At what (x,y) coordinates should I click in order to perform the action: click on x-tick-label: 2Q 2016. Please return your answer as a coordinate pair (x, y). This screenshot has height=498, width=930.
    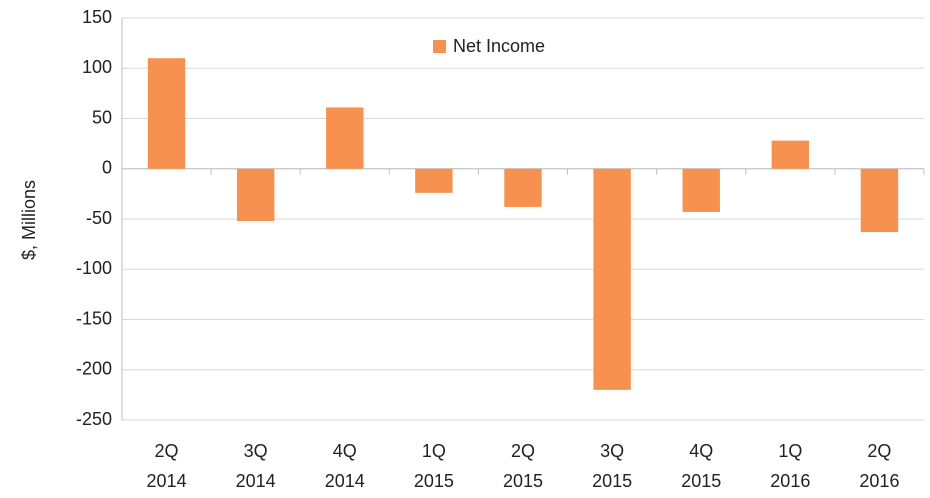
    Looking at the image, I should click on (879, 466).